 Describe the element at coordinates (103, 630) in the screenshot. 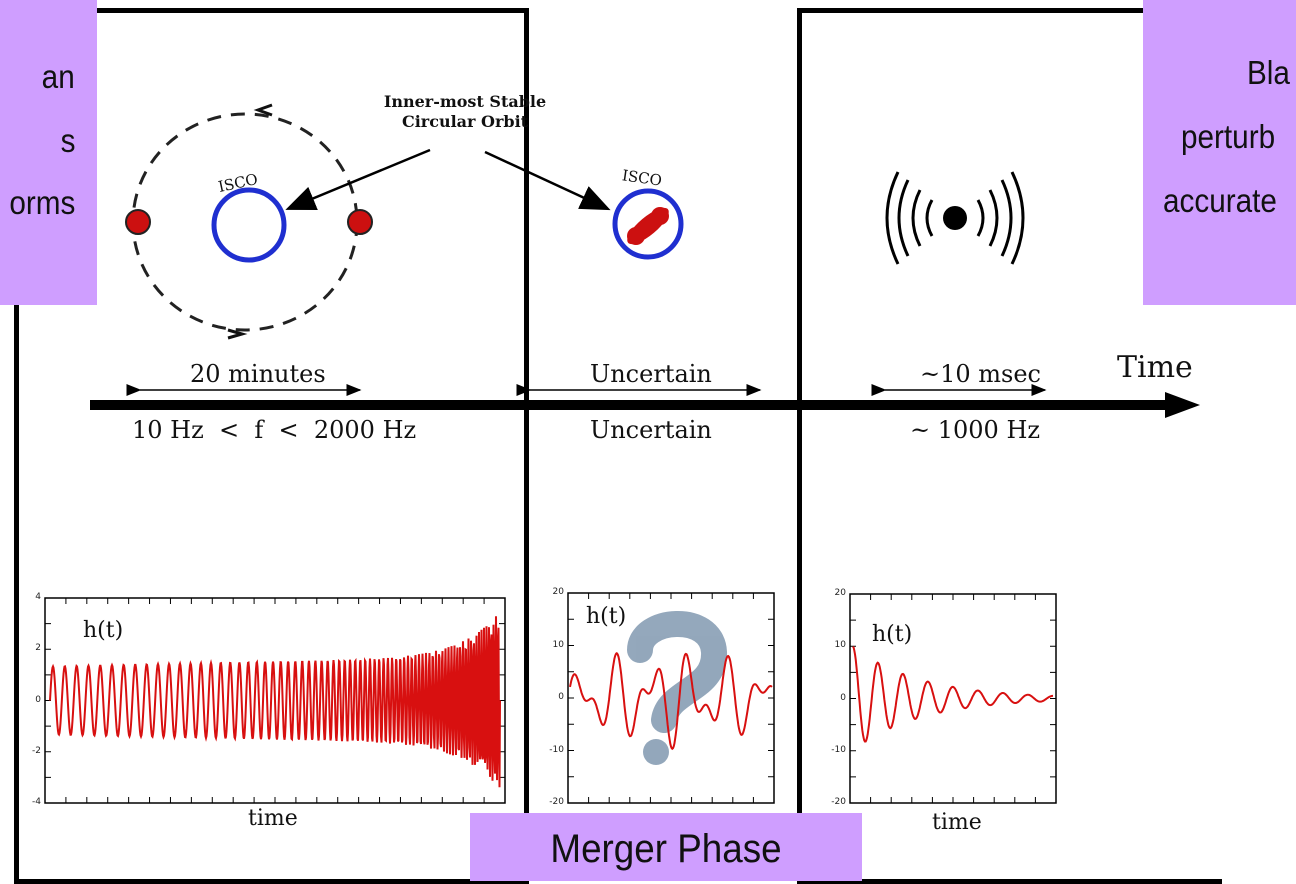

I see `plot-inspiral-label: h(t)` at that location.